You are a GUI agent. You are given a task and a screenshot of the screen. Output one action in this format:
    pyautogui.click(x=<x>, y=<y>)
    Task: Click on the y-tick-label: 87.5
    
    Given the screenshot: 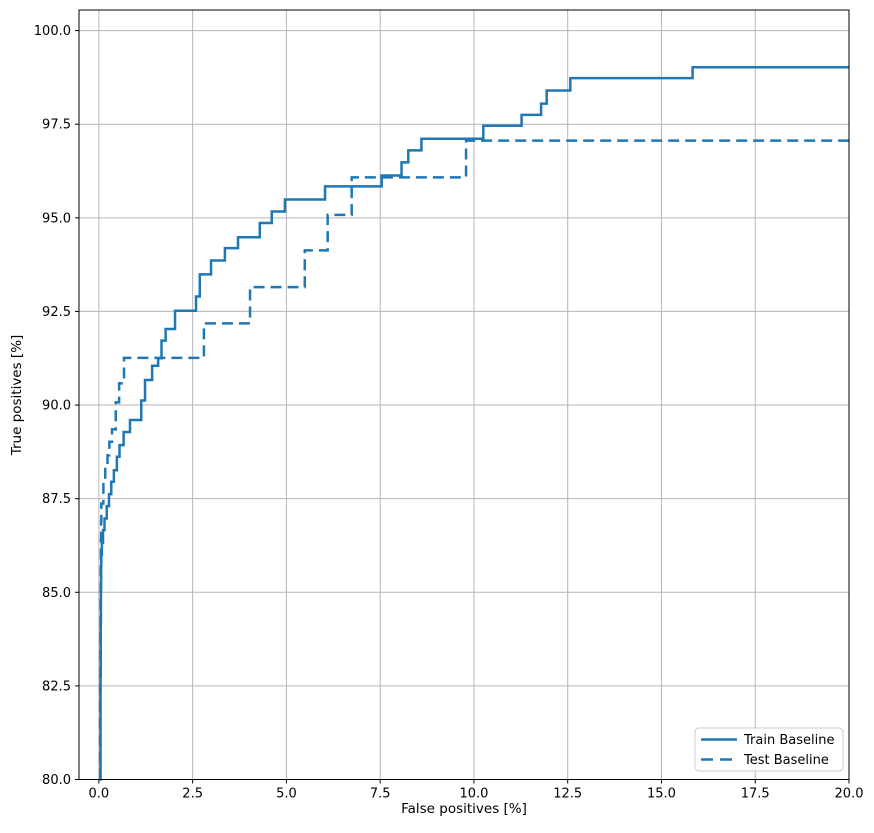 What is the action you would take?
    pyautogui.click(x=56, y=499)
    